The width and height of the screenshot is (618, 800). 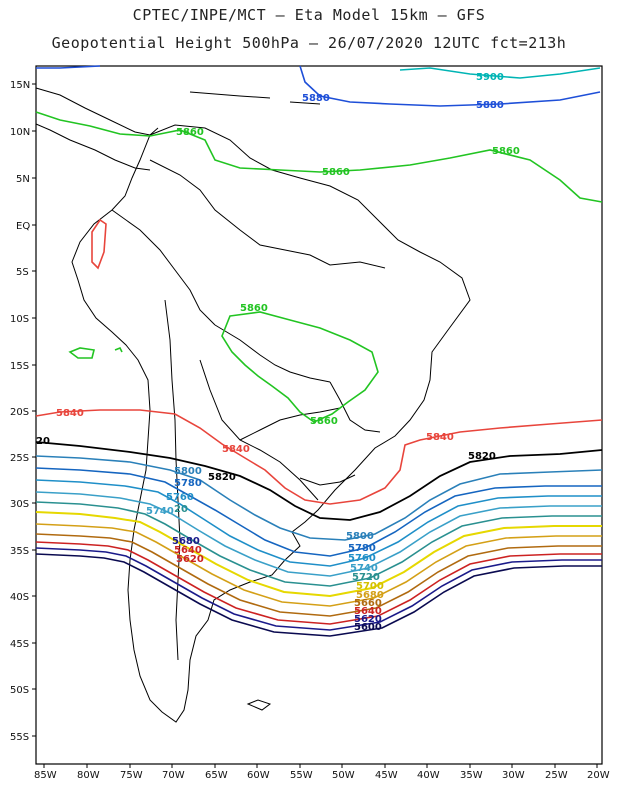 What do you see at coordinates (19, 319) in the screenshot?
I see `lat-label: 10S` at bounding box center [19, 319].